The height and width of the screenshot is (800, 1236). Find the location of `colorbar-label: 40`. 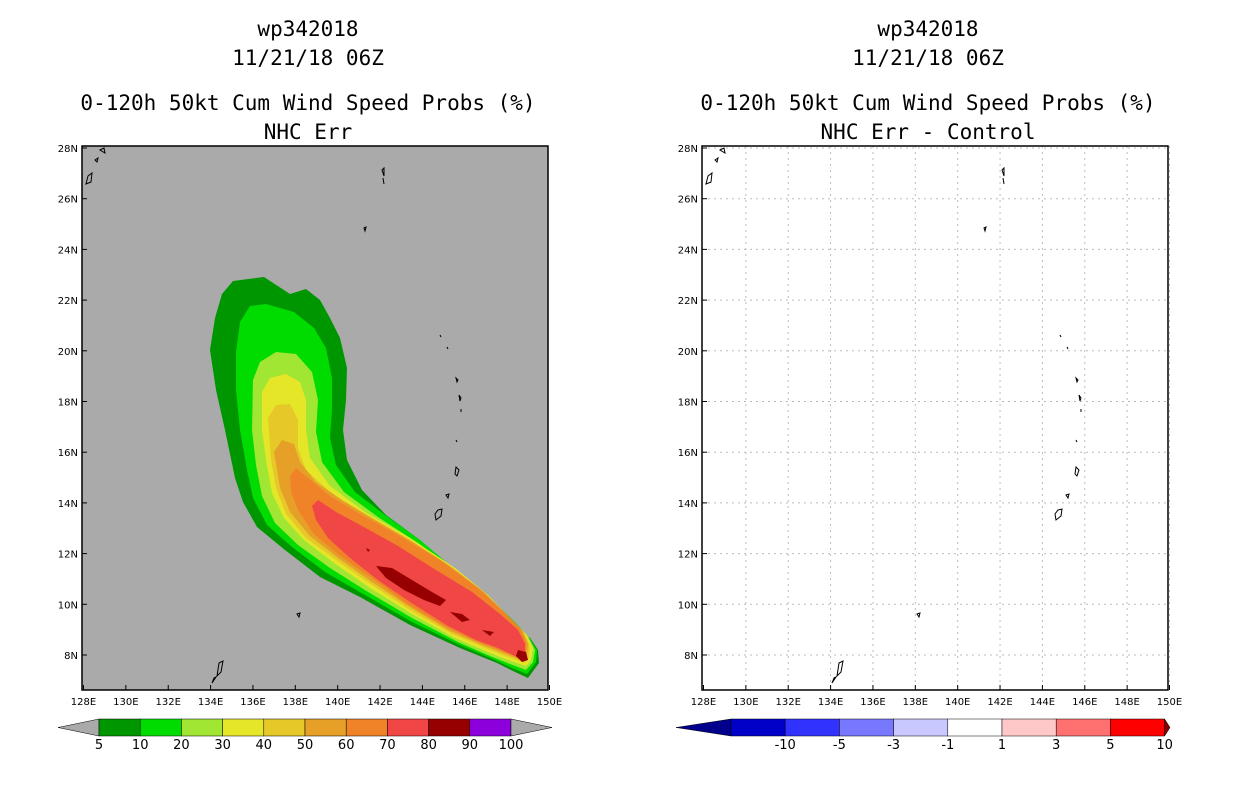

colorbar-label: 40 is located at coordinates (264, 745).